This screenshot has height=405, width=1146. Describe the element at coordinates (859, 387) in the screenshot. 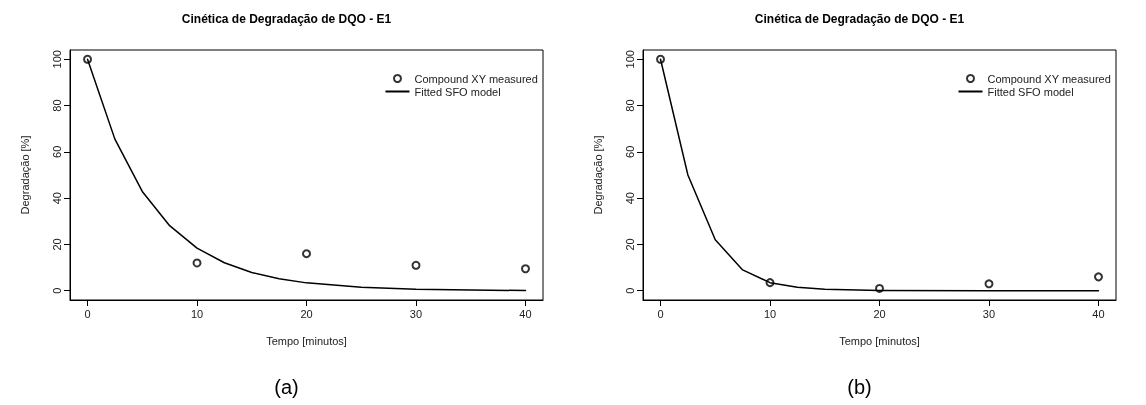

I see `text: (b)` at that location.